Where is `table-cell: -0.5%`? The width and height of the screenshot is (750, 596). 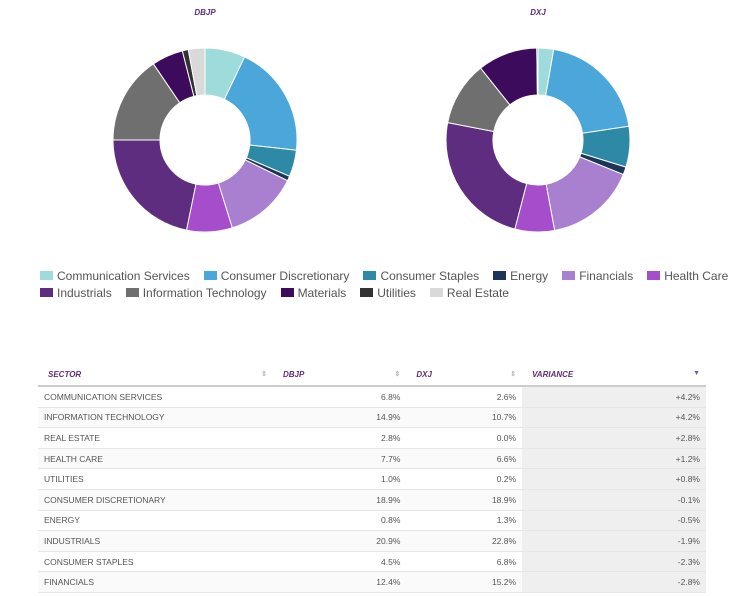 table-cell: -0.5% is located at coordinates (614, 521).